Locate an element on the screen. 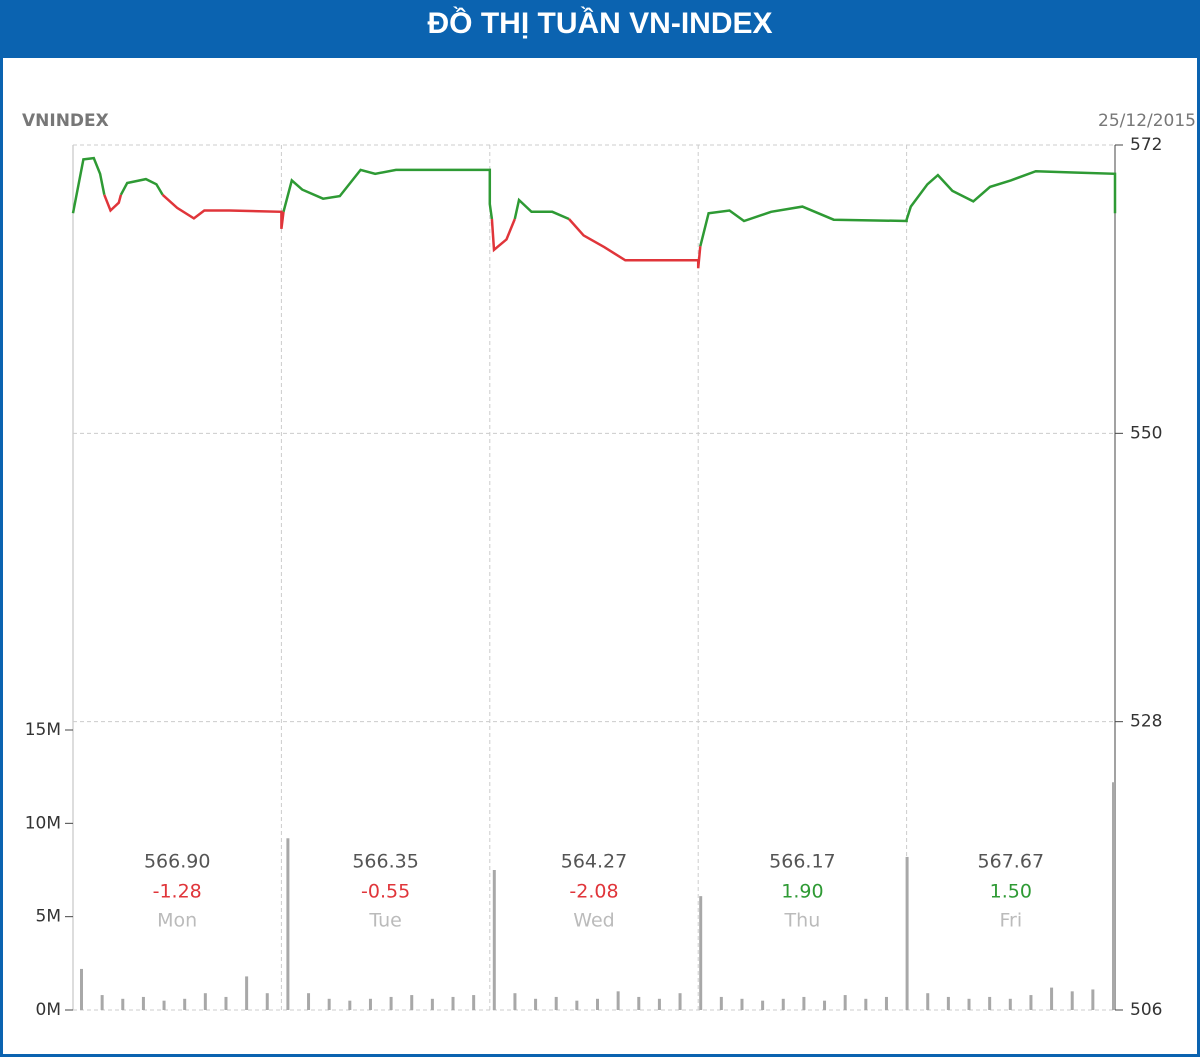 The width and height of the screenshot is (1200, 1057). volume-tick-label: 5M is located at coordinates (48, 917).